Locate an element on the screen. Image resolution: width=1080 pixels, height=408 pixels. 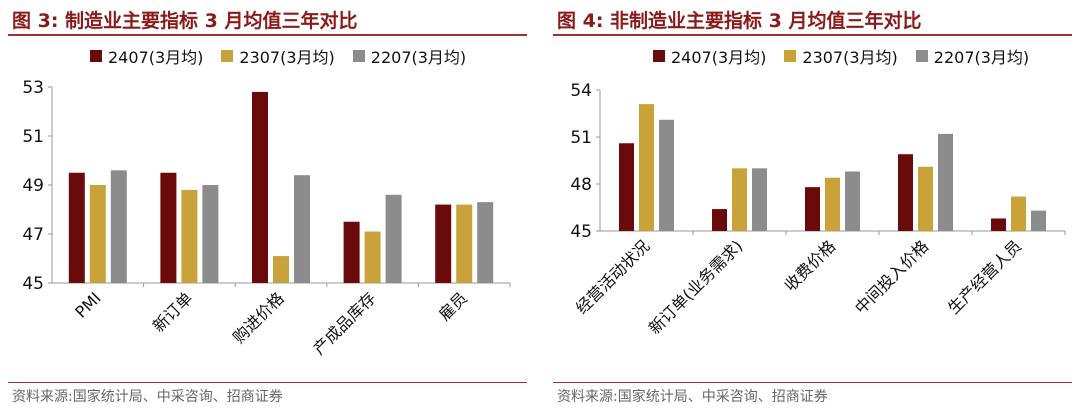
x-category-label: 收费价格 is located at coordinates (810, 265).